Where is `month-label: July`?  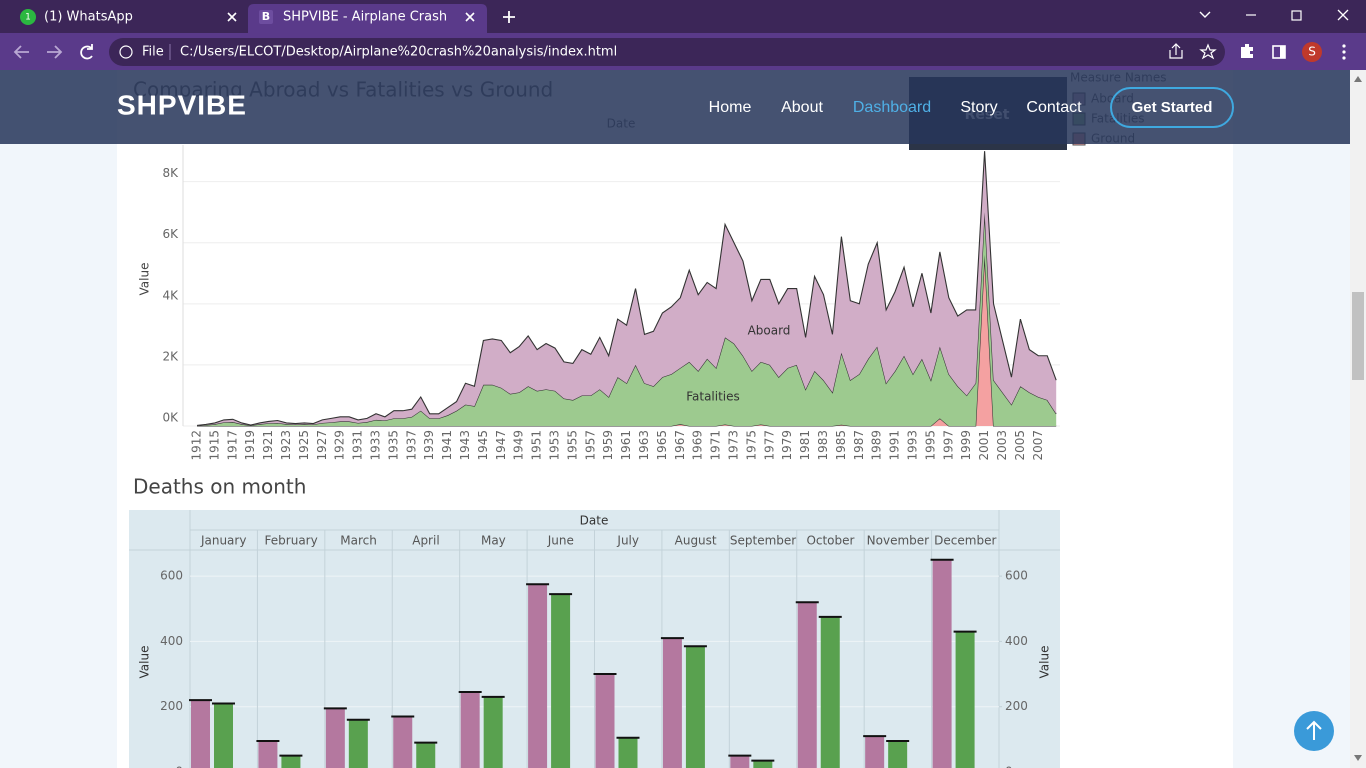 month-label: July is located at coordinates (627, 541).